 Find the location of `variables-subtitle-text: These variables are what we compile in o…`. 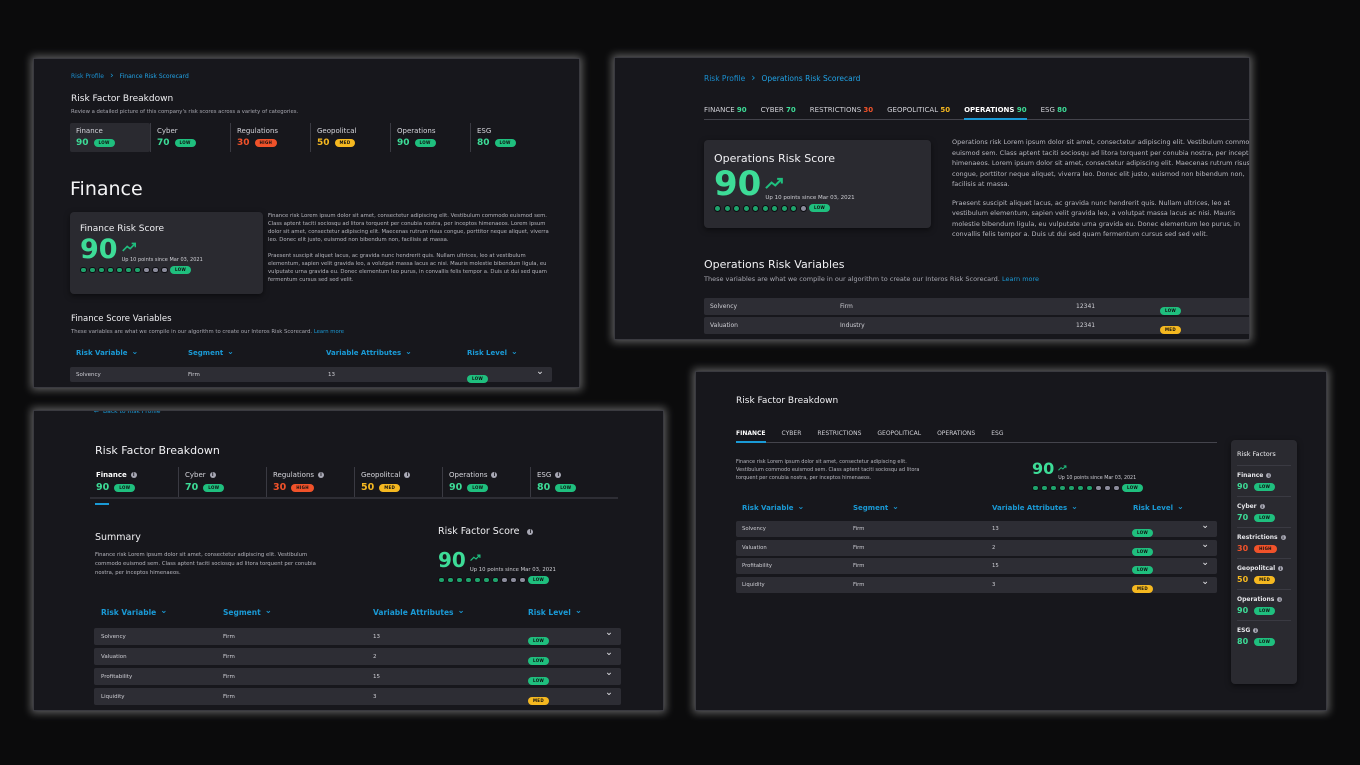

variables-subtitle-text: These variables are what we compile in o… is located at coordinates (852, 279).